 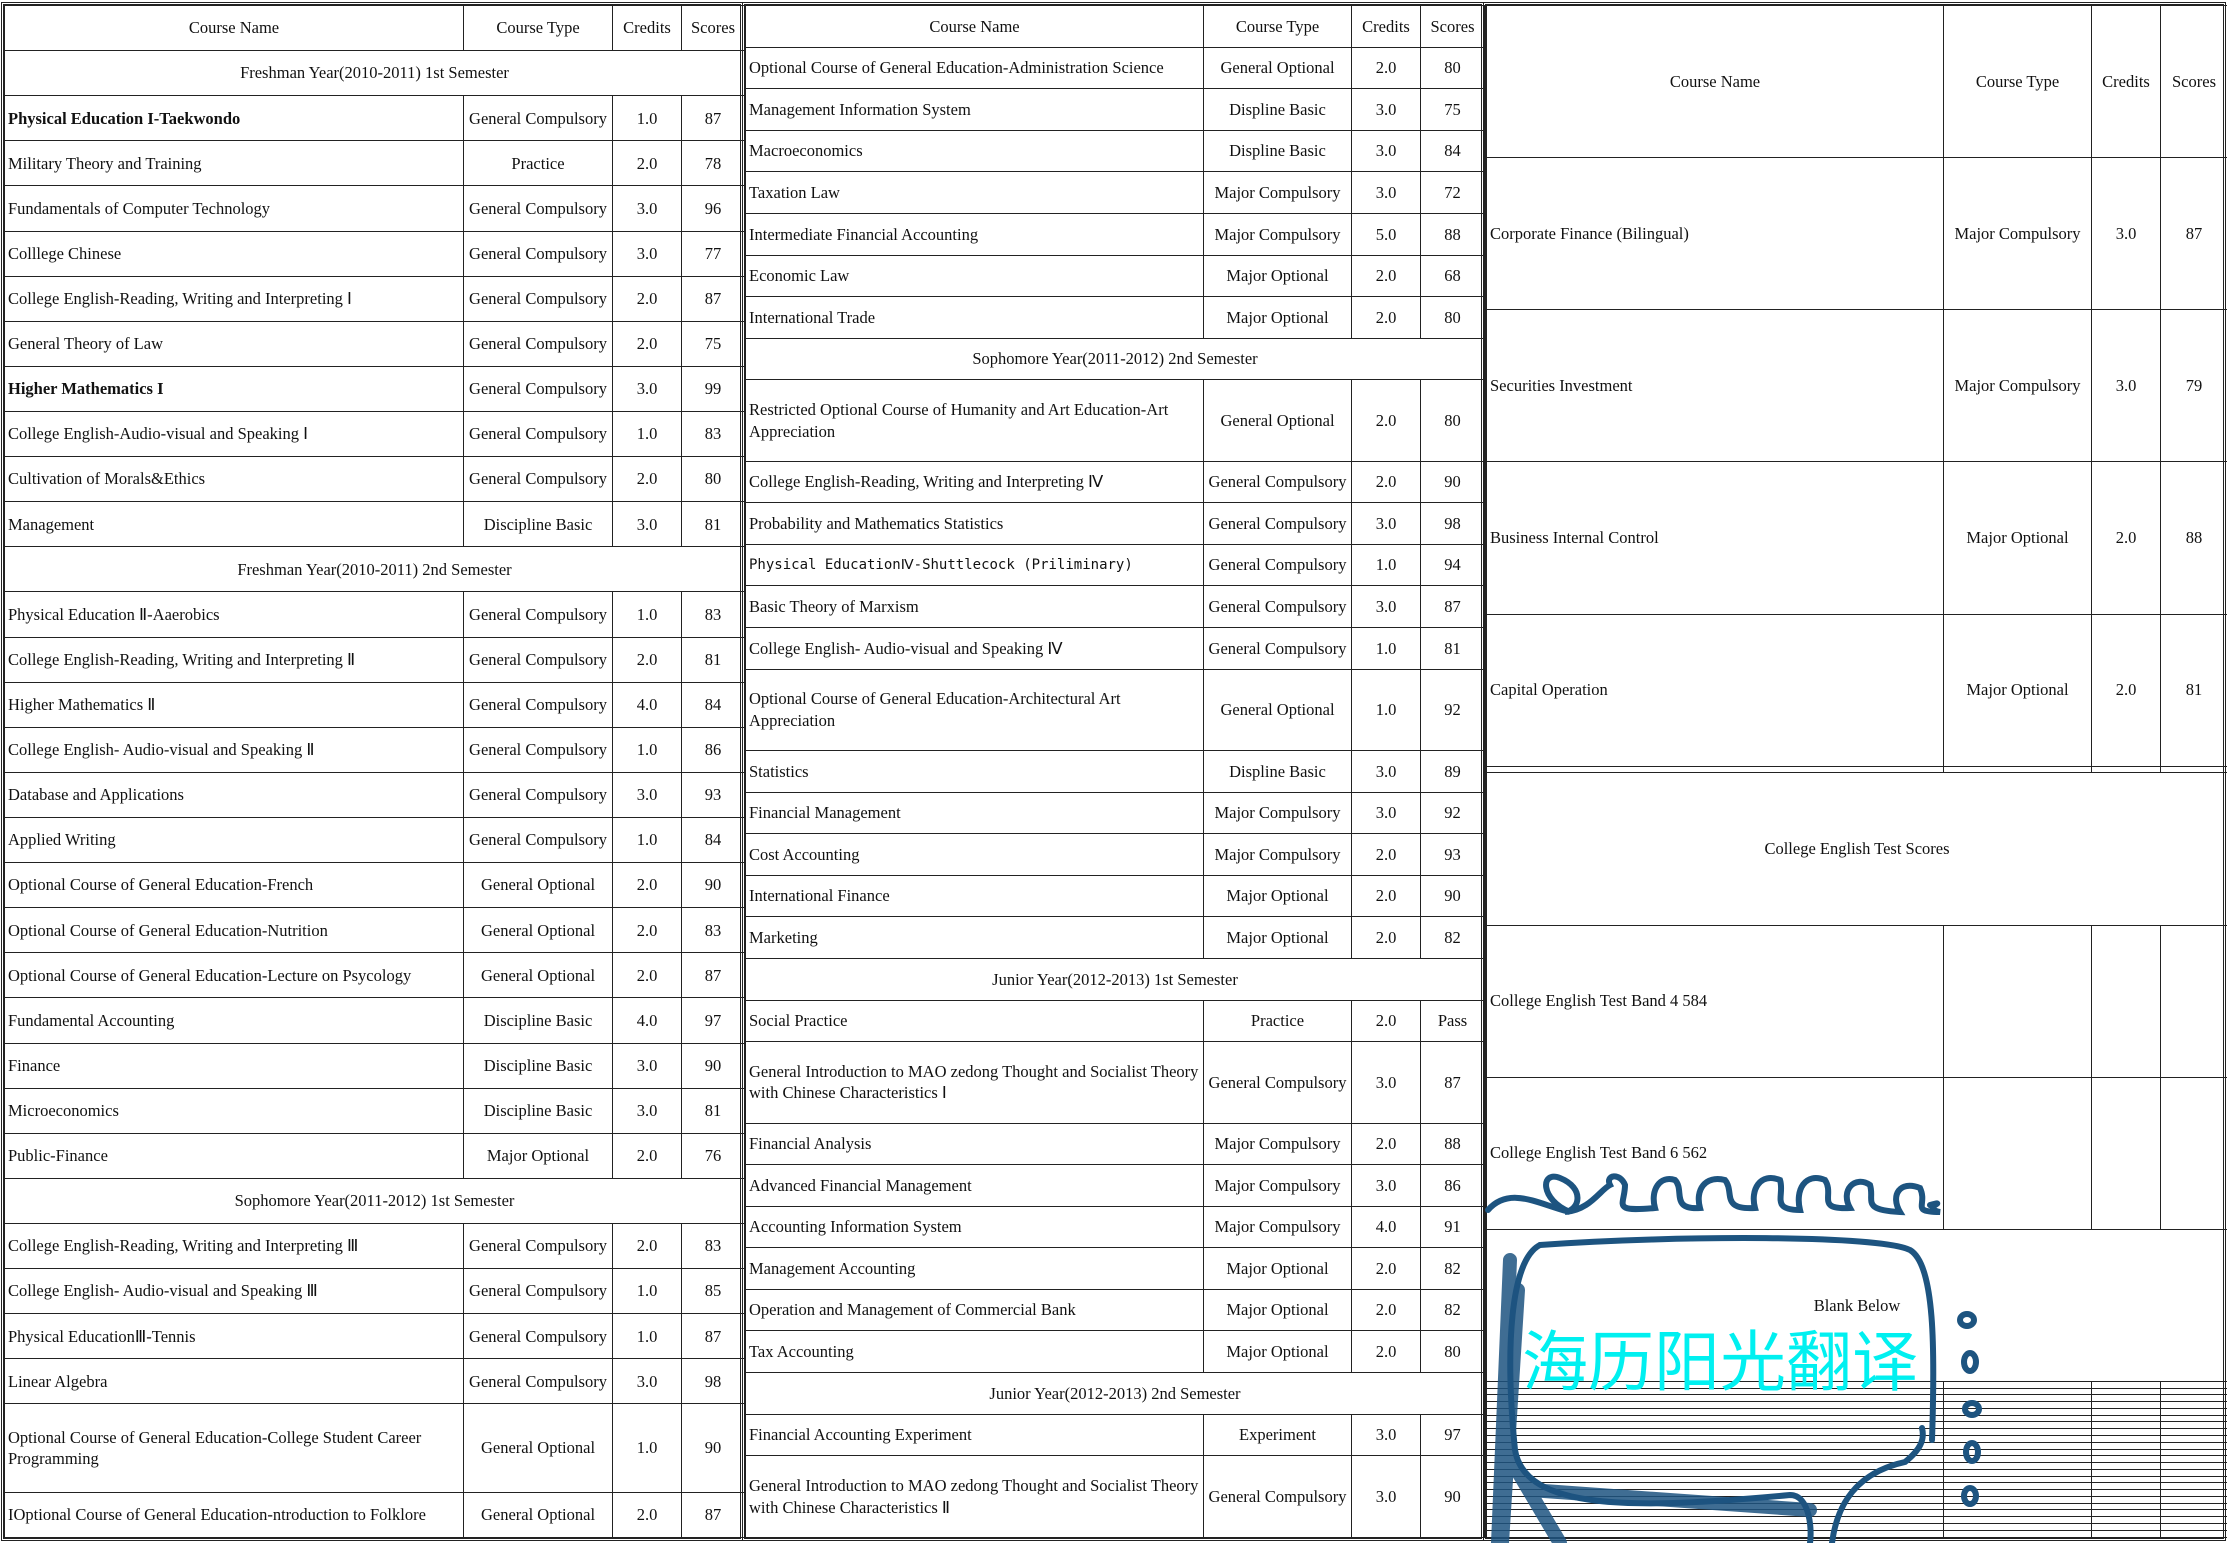 What do you see at coordinates (974, 276) in the screenshot?
I see `course-name: Economic Law` at bounding box center [974, 276].